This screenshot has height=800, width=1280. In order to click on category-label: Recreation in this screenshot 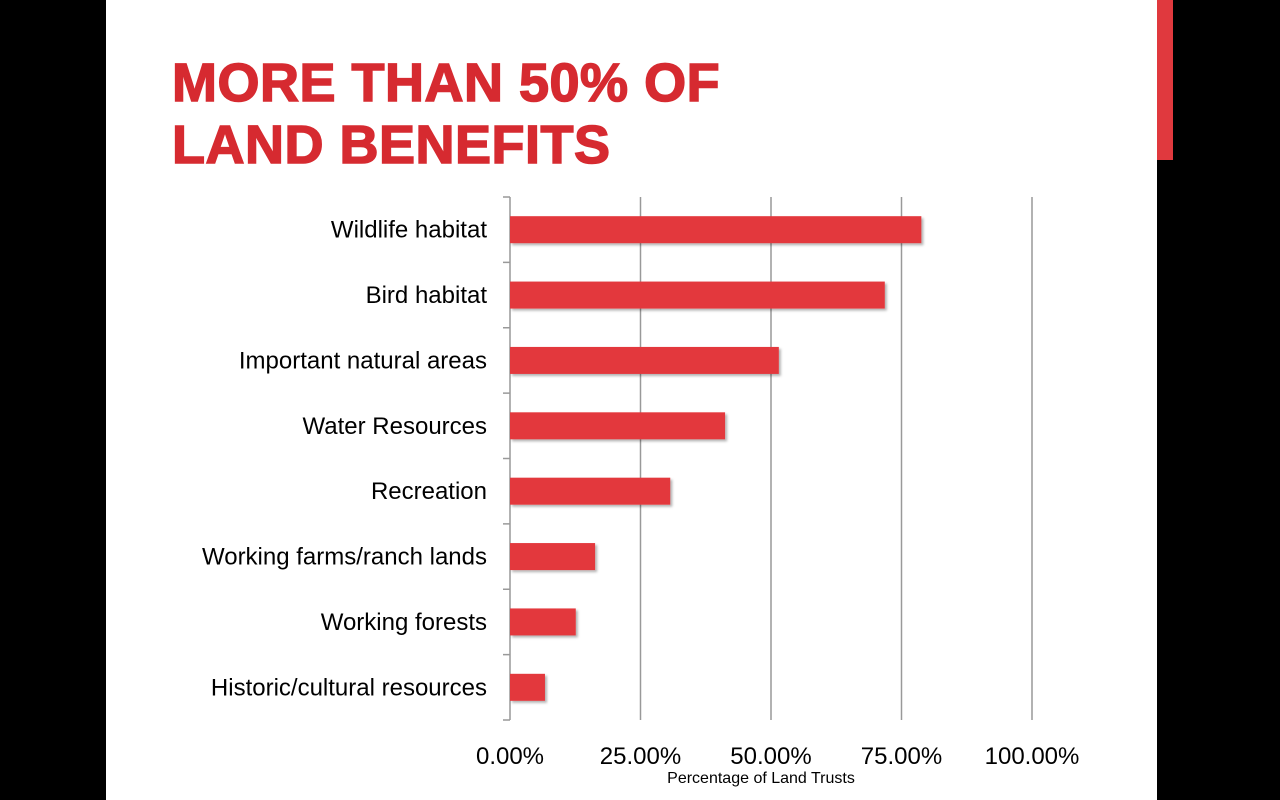, I will do `click(429, 491)`.